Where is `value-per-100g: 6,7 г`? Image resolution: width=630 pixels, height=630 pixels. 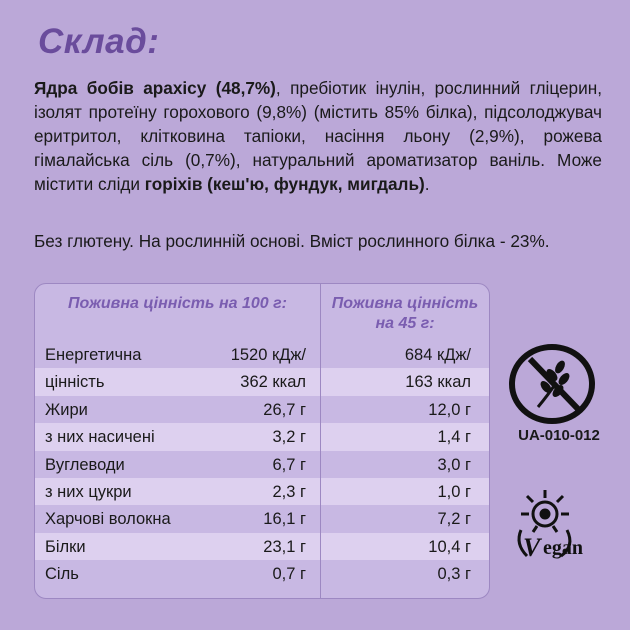
value-per-100g: 6,7 г is located at coordinates (289, 464).